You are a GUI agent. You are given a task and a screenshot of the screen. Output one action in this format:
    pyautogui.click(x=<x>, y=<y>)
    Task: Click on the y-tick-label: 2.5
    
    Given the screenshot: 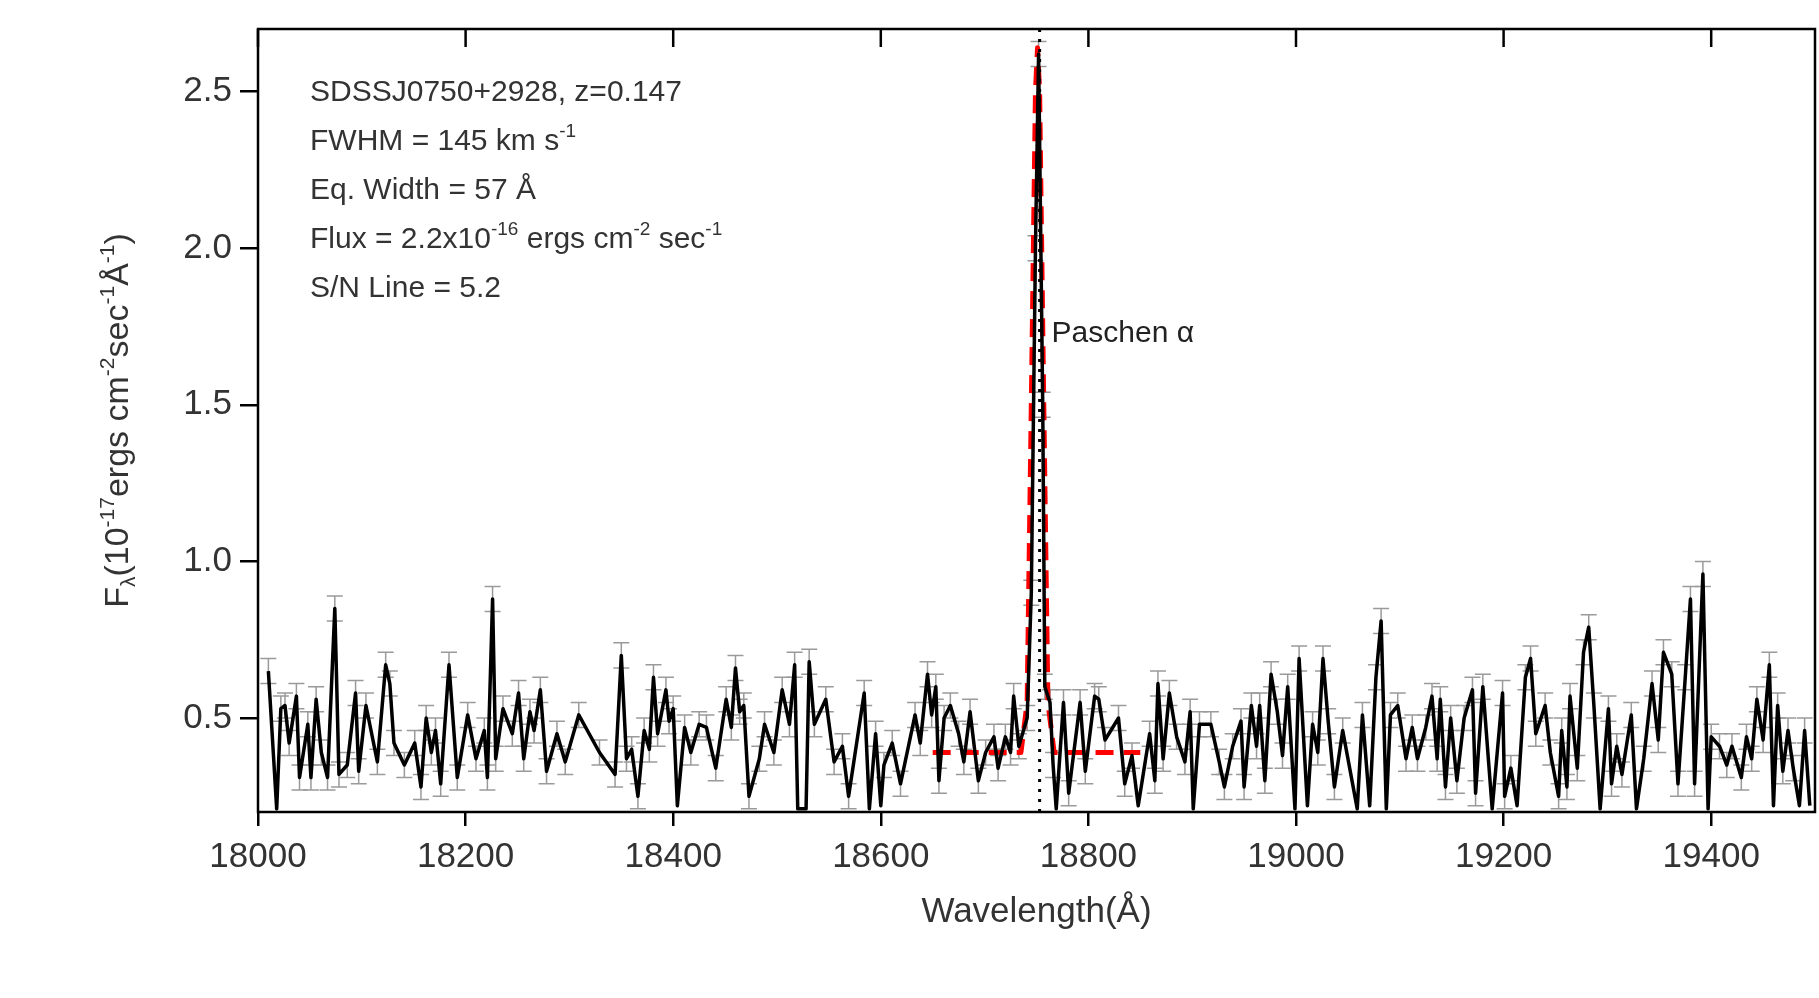 What is the action you would take?
    pyautogui.click(x=207, y=89)
    